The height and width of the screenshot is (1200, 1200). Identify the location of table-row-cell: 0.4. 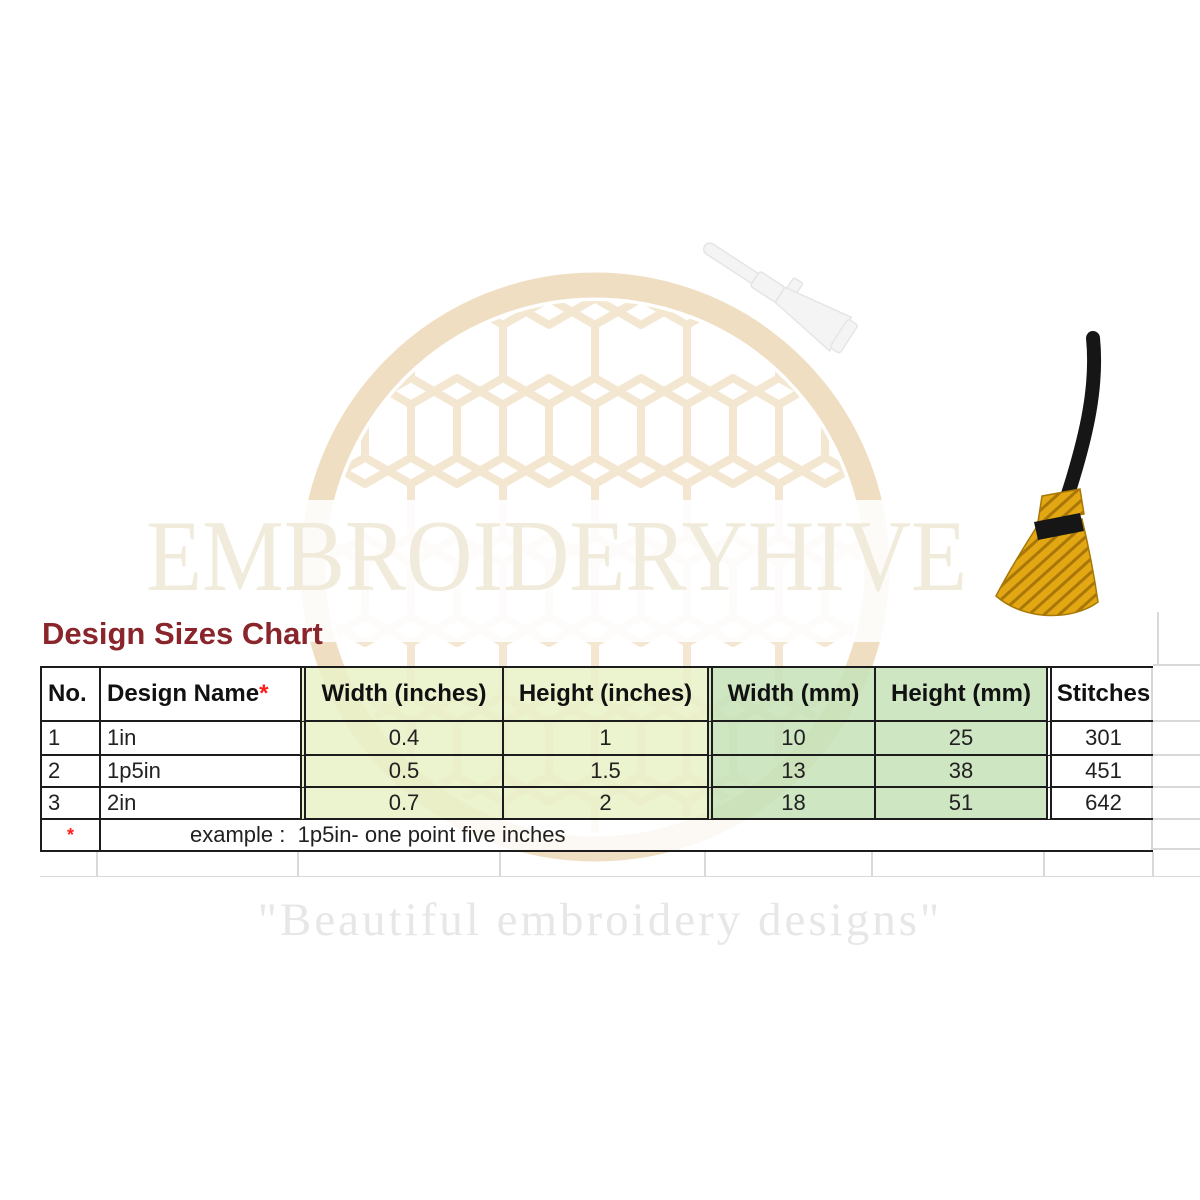
(401, 739).